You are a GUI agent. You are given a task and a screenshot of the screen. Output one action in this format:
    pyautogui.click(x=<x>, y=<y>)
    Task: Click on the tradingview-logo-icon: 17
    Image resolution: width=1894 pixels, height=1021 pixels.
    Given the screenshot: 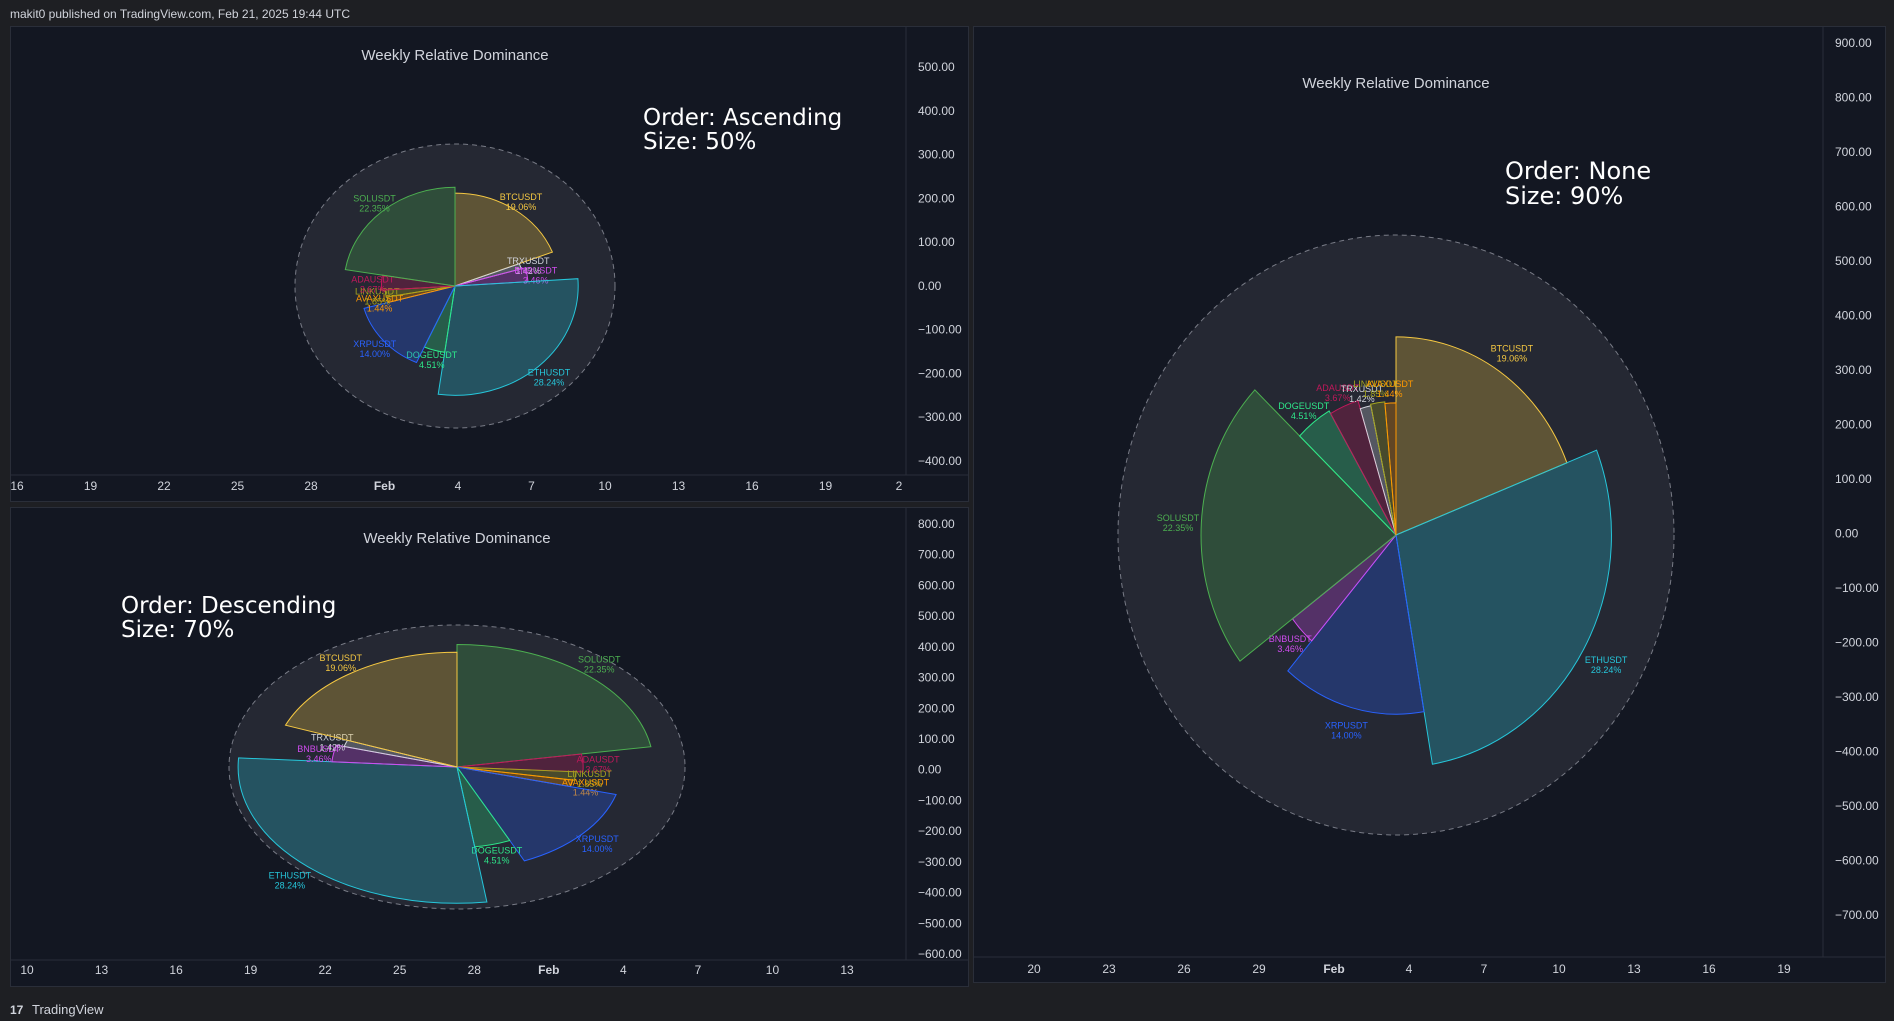 What is the action you would take?
    pyautogui.click(x=17, y=1010)
    